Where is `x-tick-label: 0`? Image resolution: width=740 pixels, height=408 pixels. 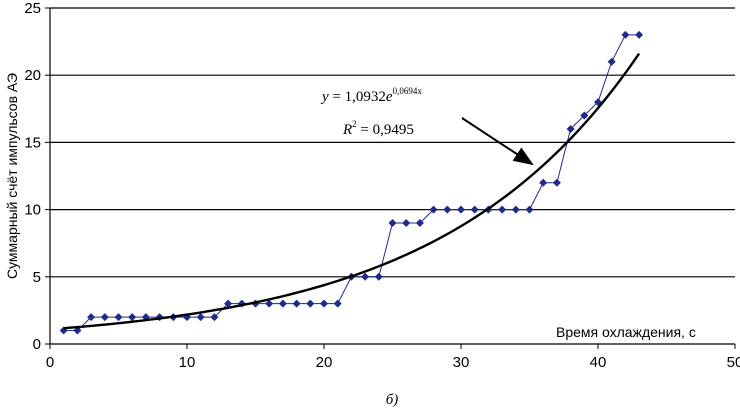
x-tick-label: 0 is located at coordinates (50, 362).